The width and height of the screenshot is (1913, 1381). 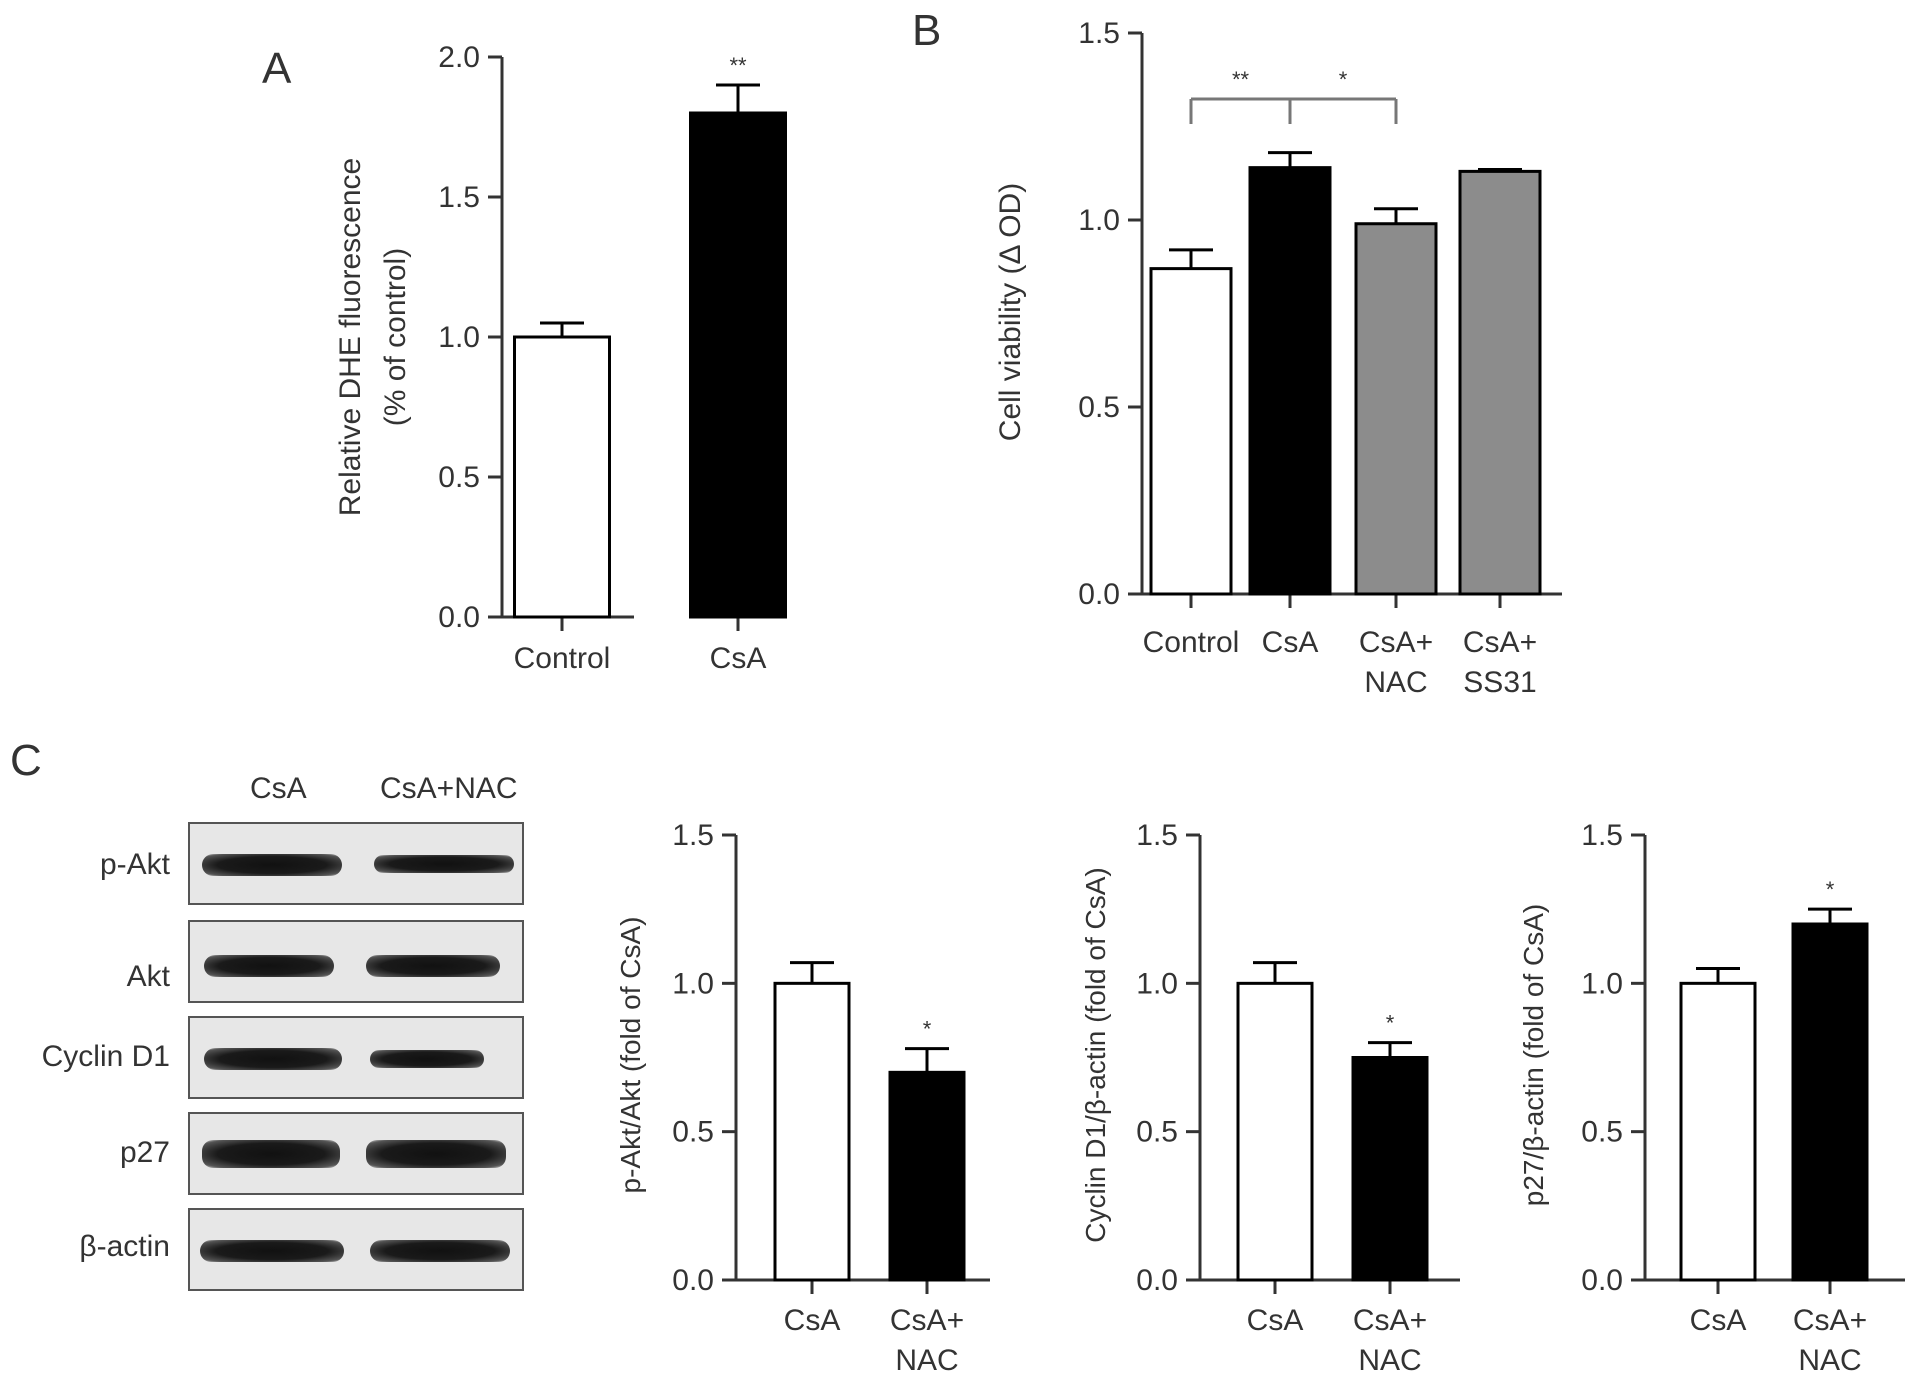 What do you see at coordinates (630, 1055) in the screenshot?
I see `chart-c1-y-axis-label: p-Akt/Akt (fold of CsA)` at bounding box center [630, 1055].